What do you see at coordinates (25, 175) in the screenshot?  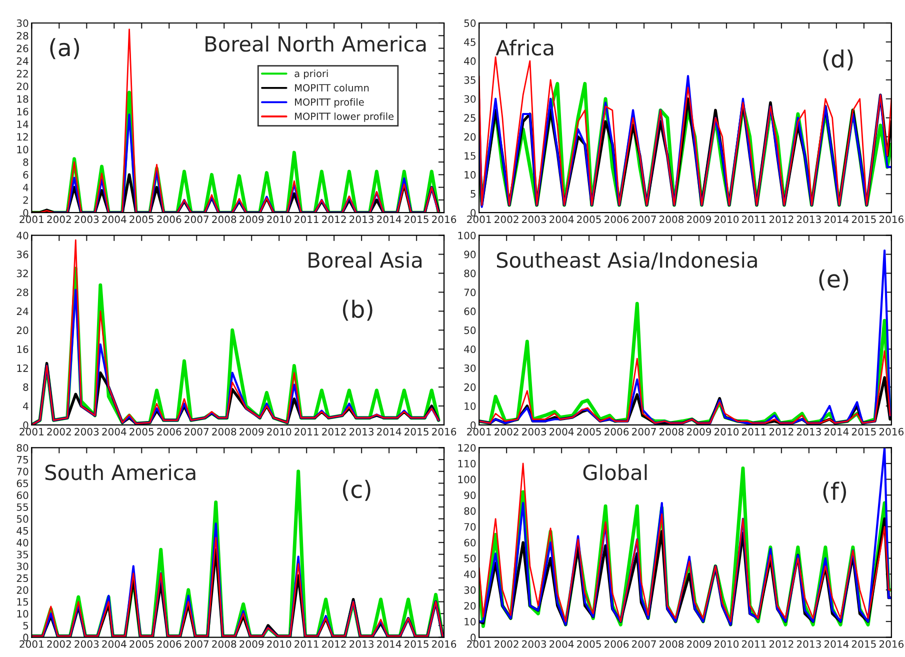 I see `y-tick-label: 6` at bounding box center [25, 175].